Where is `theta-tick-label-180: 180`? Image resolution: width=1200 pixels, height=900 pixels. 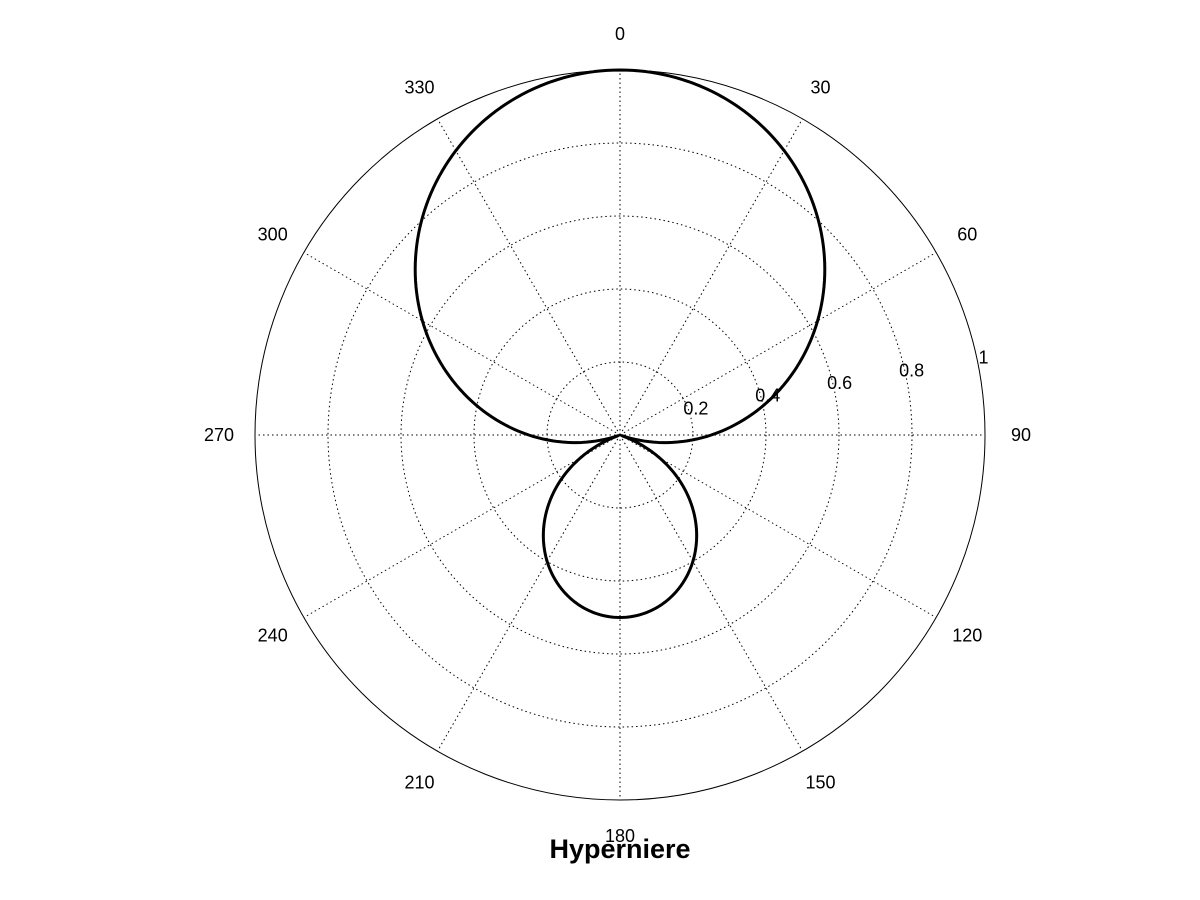 theta-tick-label-180: 180 is located at coordinates (620, 836).